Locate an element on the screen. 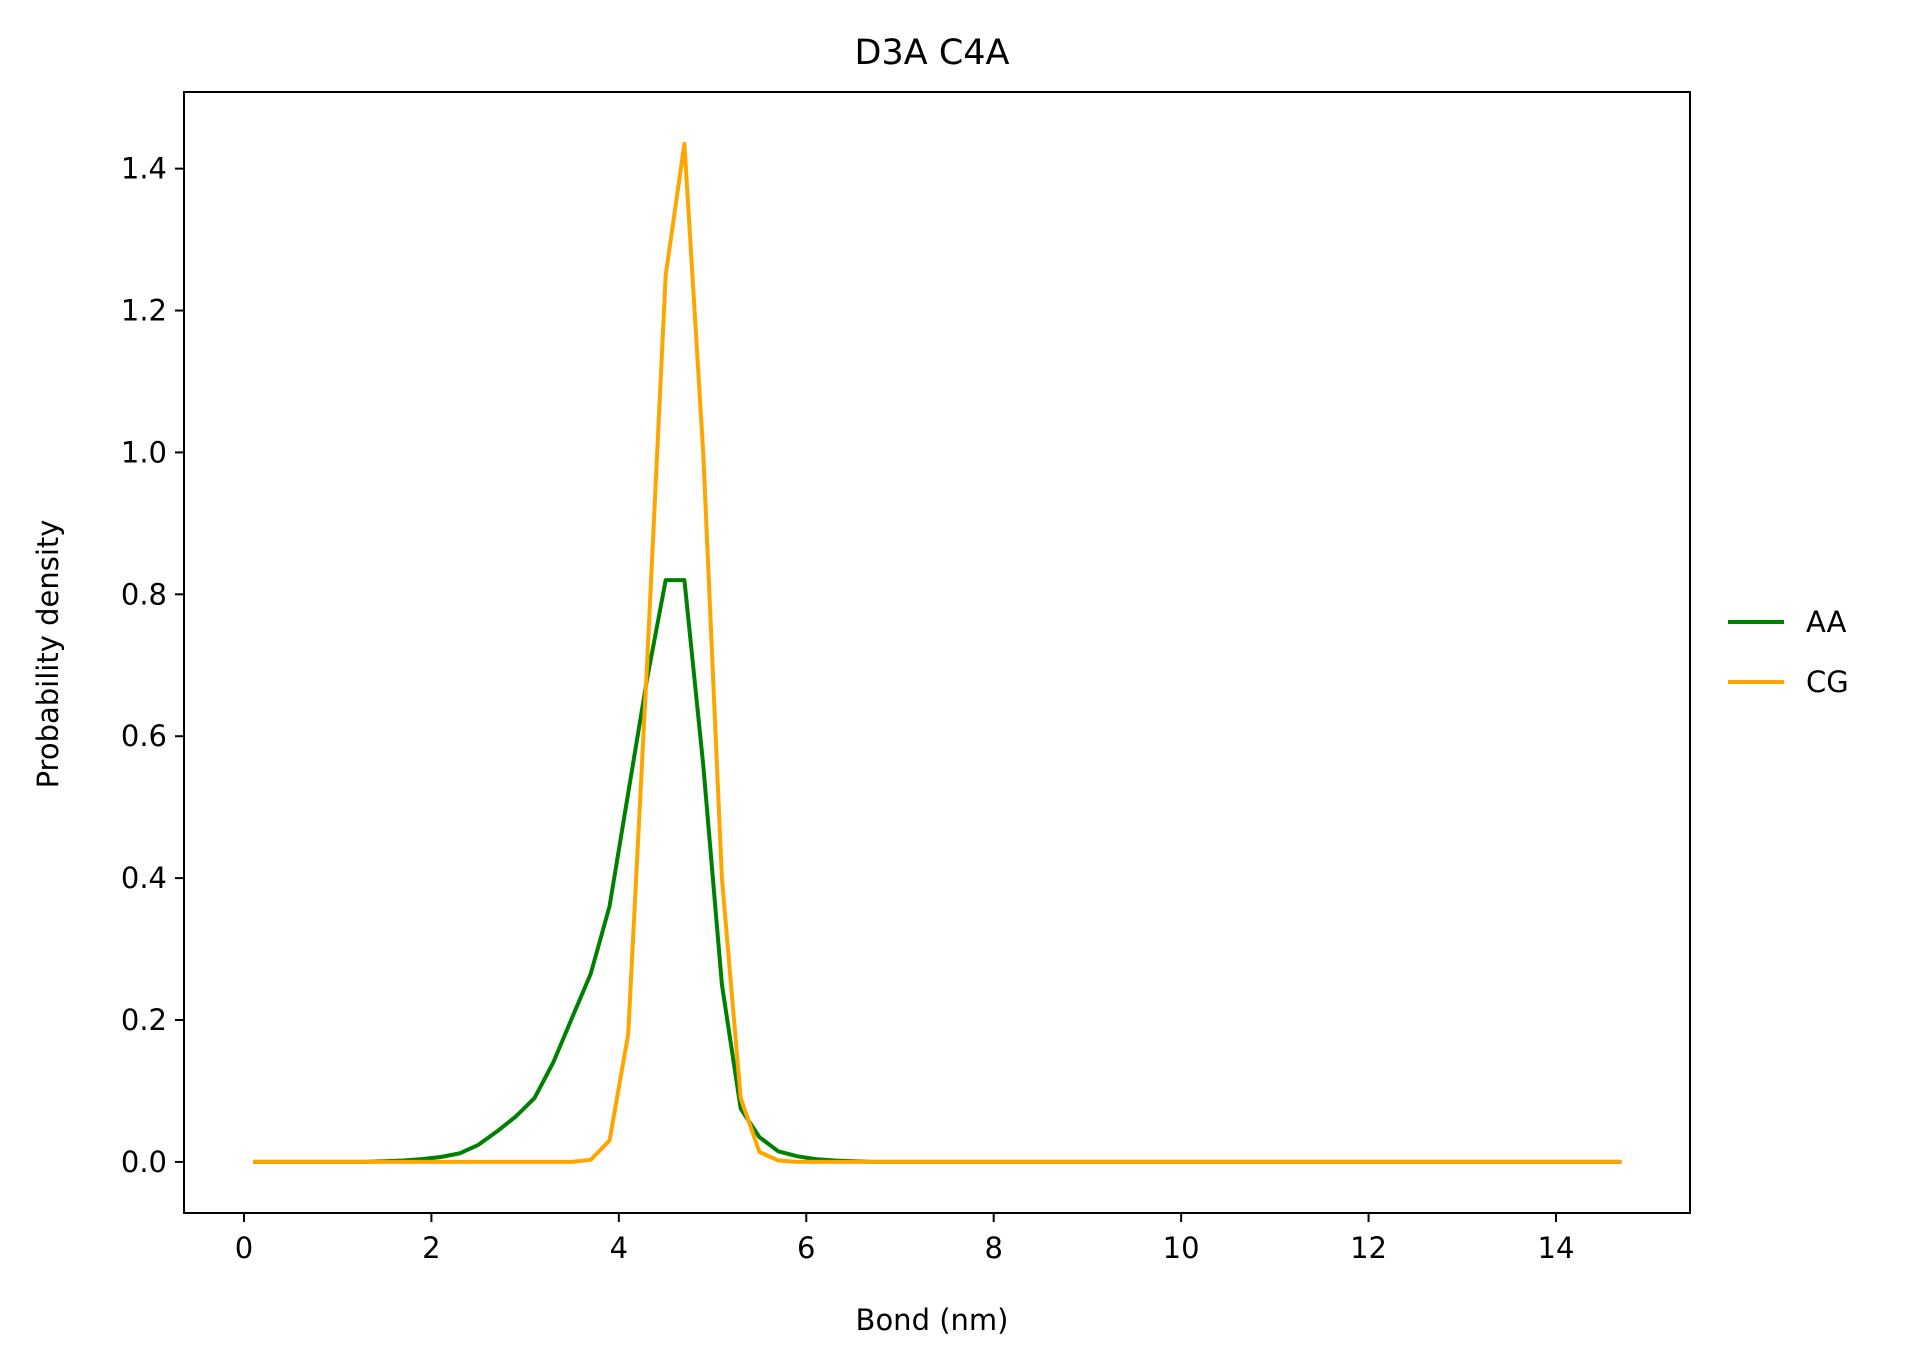 This screenshot has width=1932, height=1357. y-tick-label: 0.8 is located at coordinates (144, 594).